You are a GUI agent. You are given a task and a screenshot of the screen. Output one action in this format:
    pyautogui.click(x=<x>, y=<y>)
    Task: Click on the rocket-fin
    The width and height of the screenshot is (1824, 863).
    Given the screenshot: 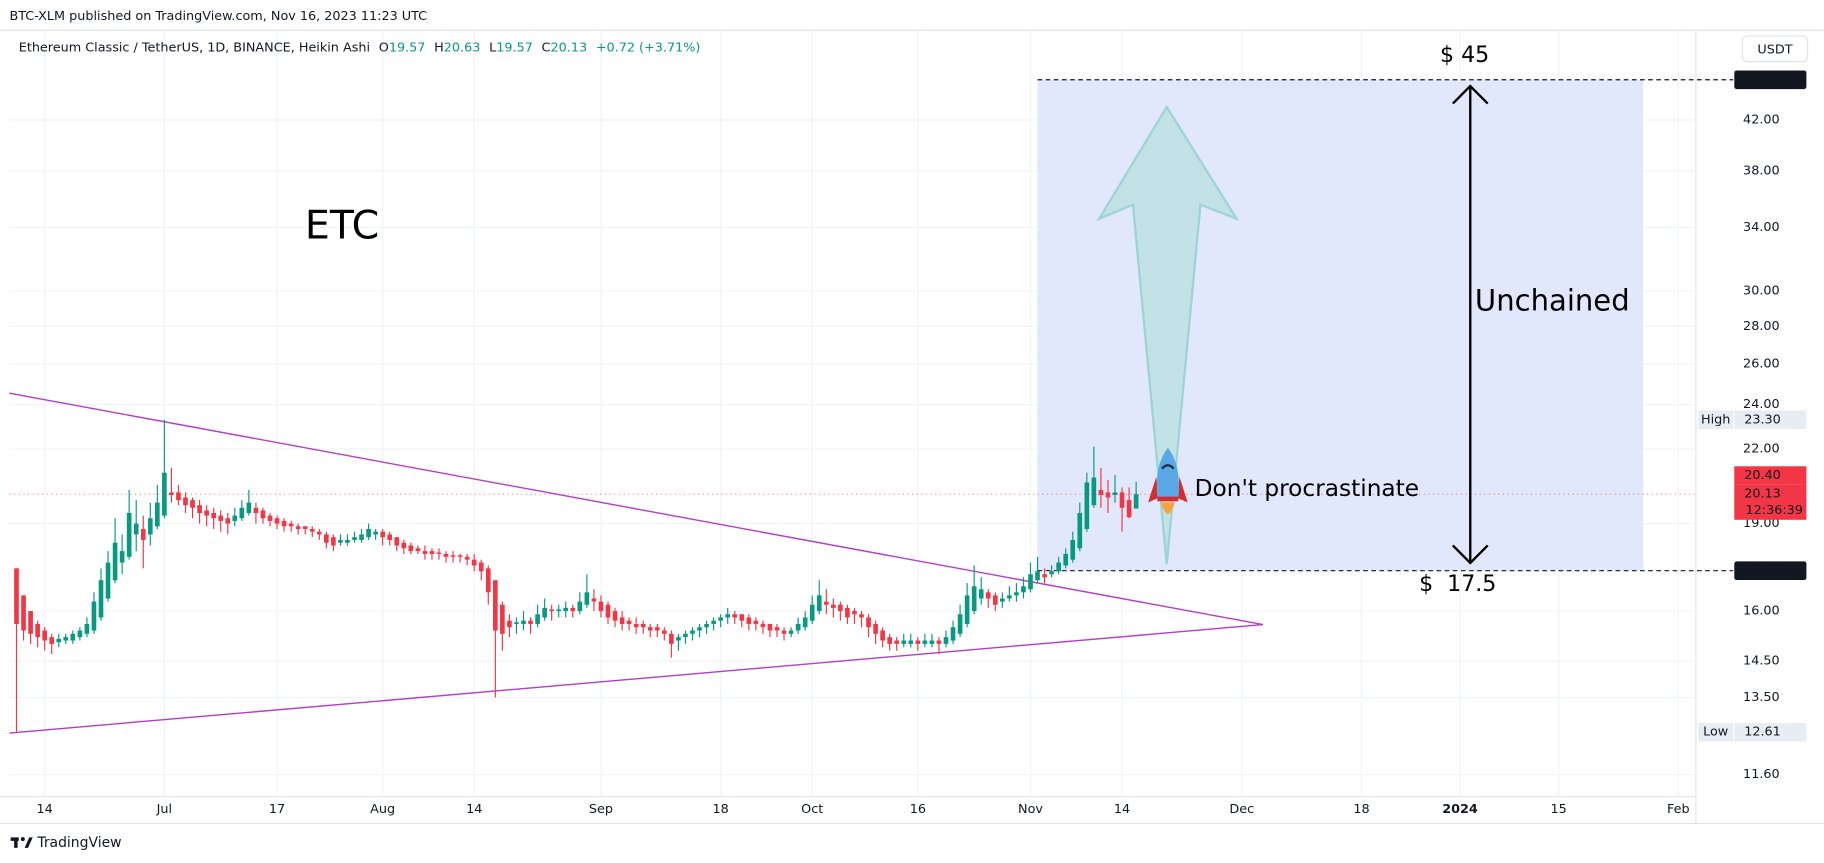 What is the action you would take?
    pyautogui.click(x=1182, y=489)
    